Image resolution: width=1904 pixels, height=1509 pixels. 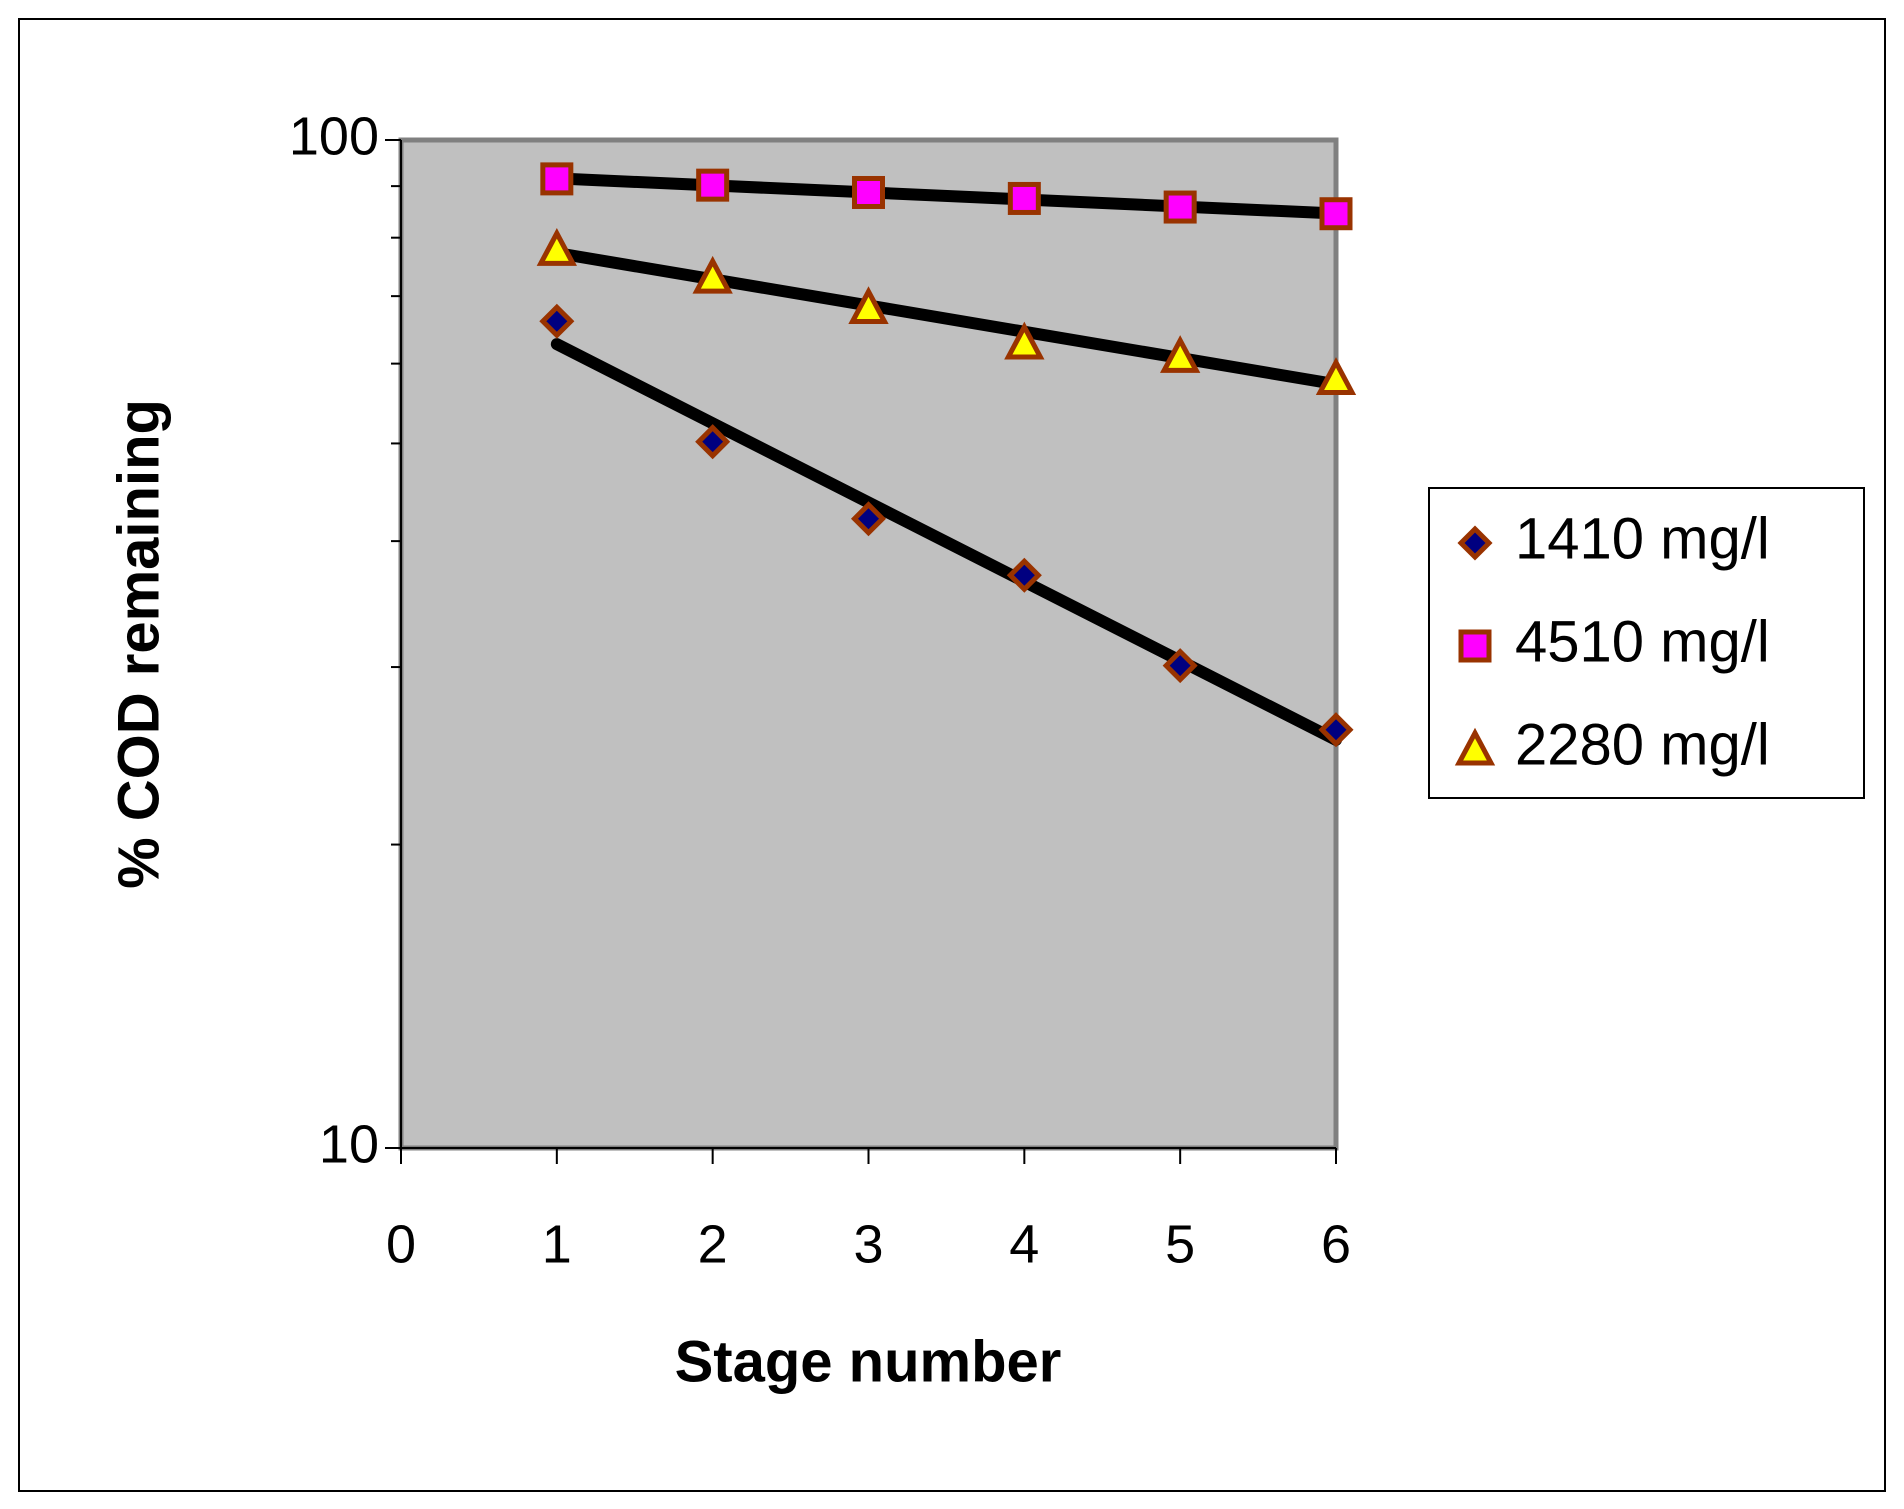 I want to click on legend-label: 1410 mg/l, so click(x=1642, y=538).